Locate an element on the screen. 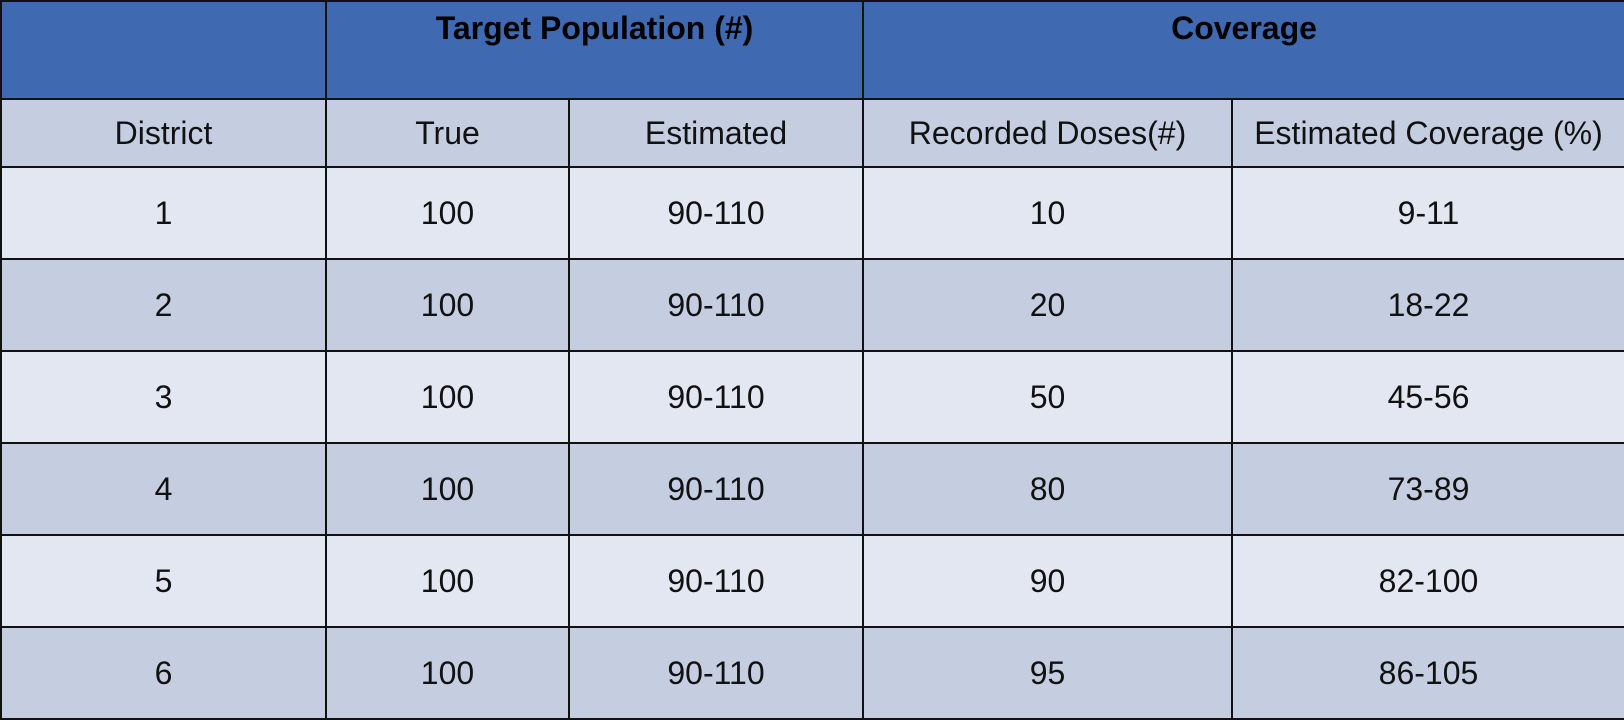 The width and height of the screenshot is (1624, 720). cell-estimated-coverage: 73-89 is located at coordinates (1427, 489).